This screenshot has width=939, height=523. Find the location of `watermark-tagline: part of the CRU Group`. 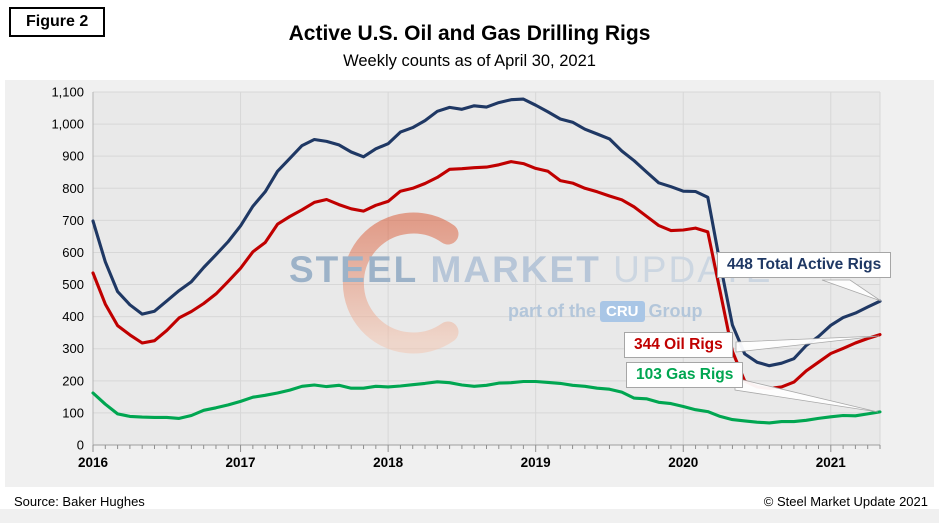

watermark-tagline: part of the CRU Group is located at coordinates (605, 312).